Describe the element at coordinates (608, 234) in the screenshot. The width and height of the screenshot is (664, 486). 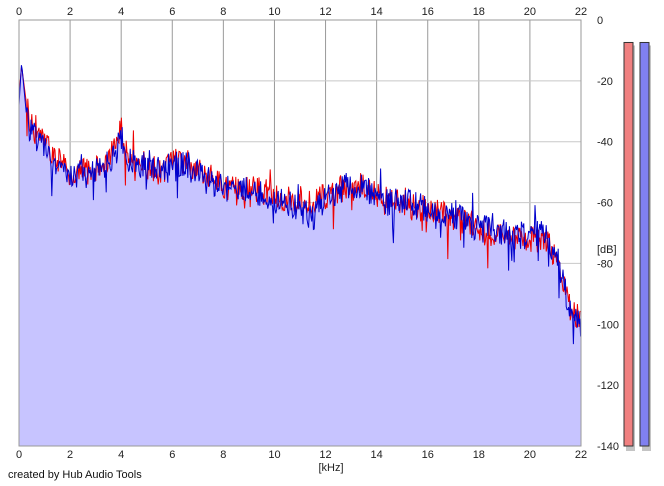
I see `y-tick-labels: 0 -20 -40 -60 -80 -100 -120 -140` at that location.